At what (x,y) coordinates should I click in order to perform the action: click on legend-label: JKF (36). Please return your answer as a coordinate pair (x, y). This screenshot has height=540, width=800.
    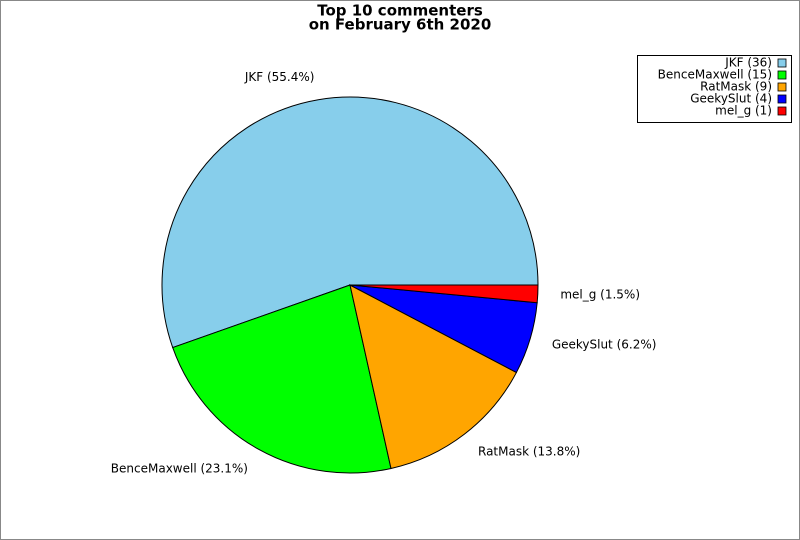
    Looking at the image, I should click on (748, 63).